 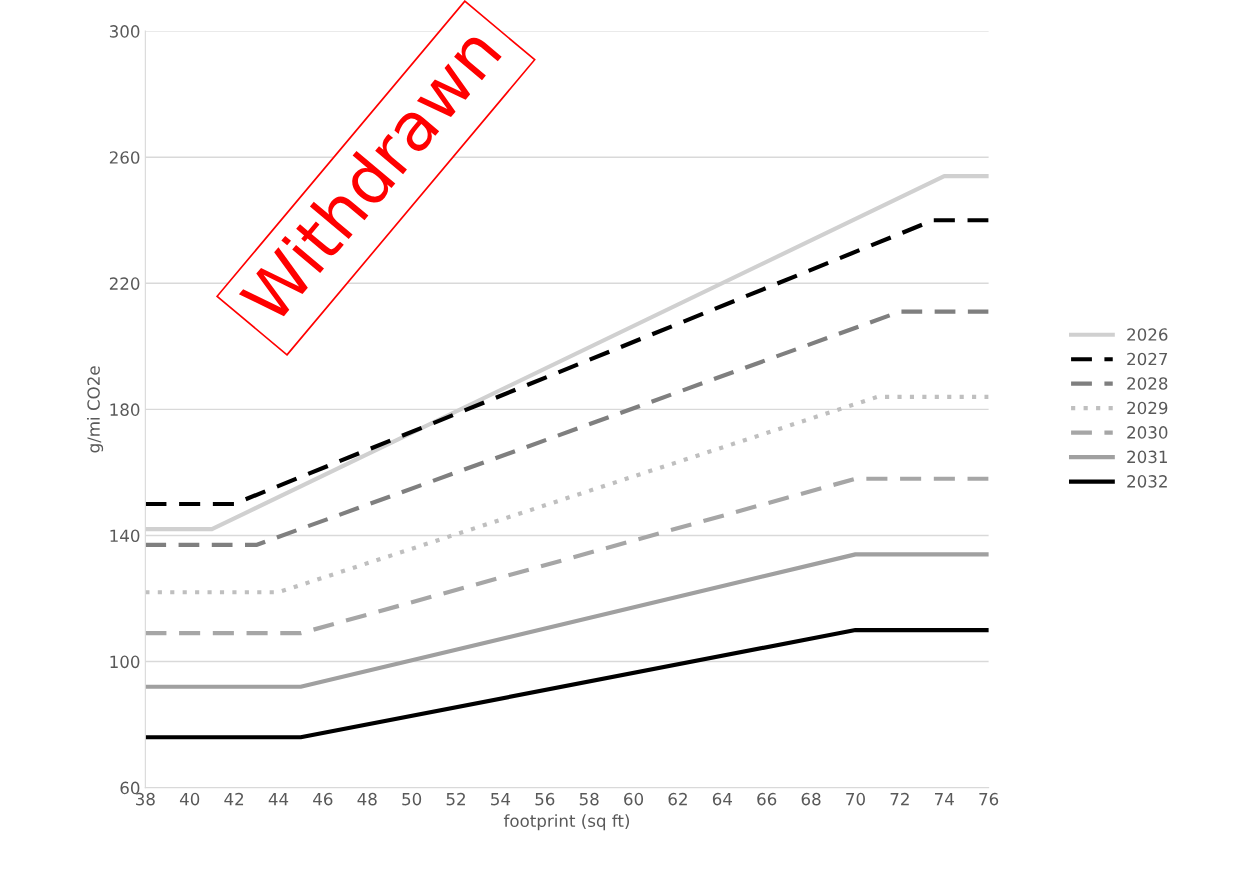 What do you see at coordinates (1147, 432) in the screenshot?
I see `legend-label: 2030` at bounding box center [1147, 432].